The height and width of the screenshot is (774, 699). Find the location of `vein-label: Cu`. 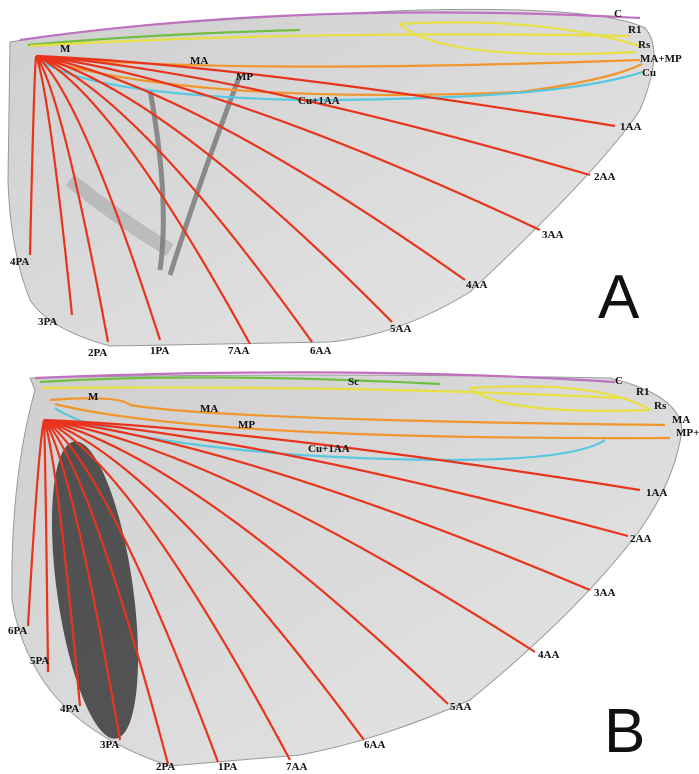

vein-label: Cu is located at coordinates (649, 73).